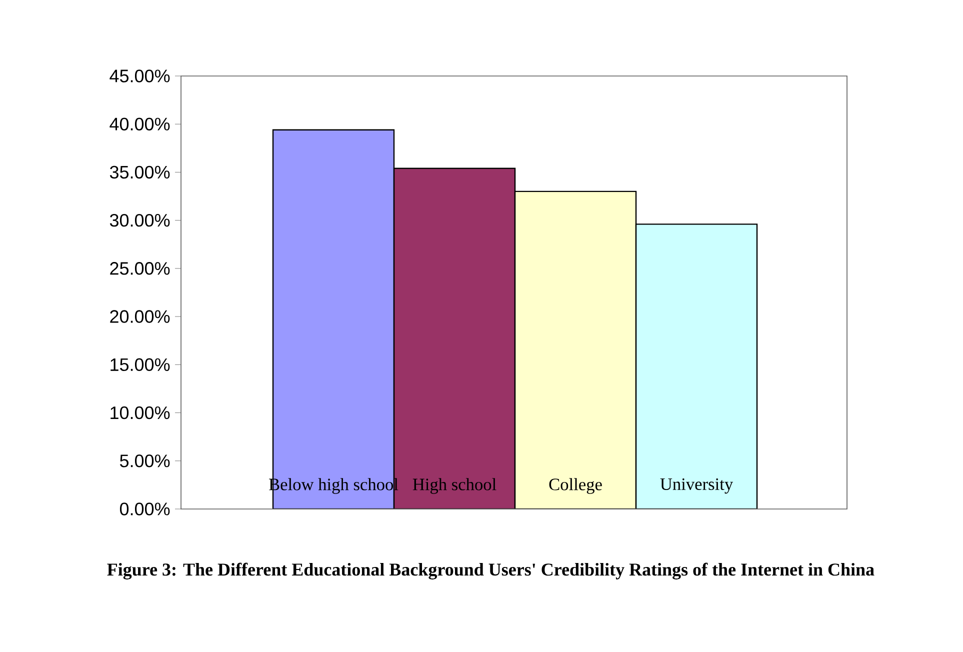  I want to click on x-tick-label: College, so click(575, 486).